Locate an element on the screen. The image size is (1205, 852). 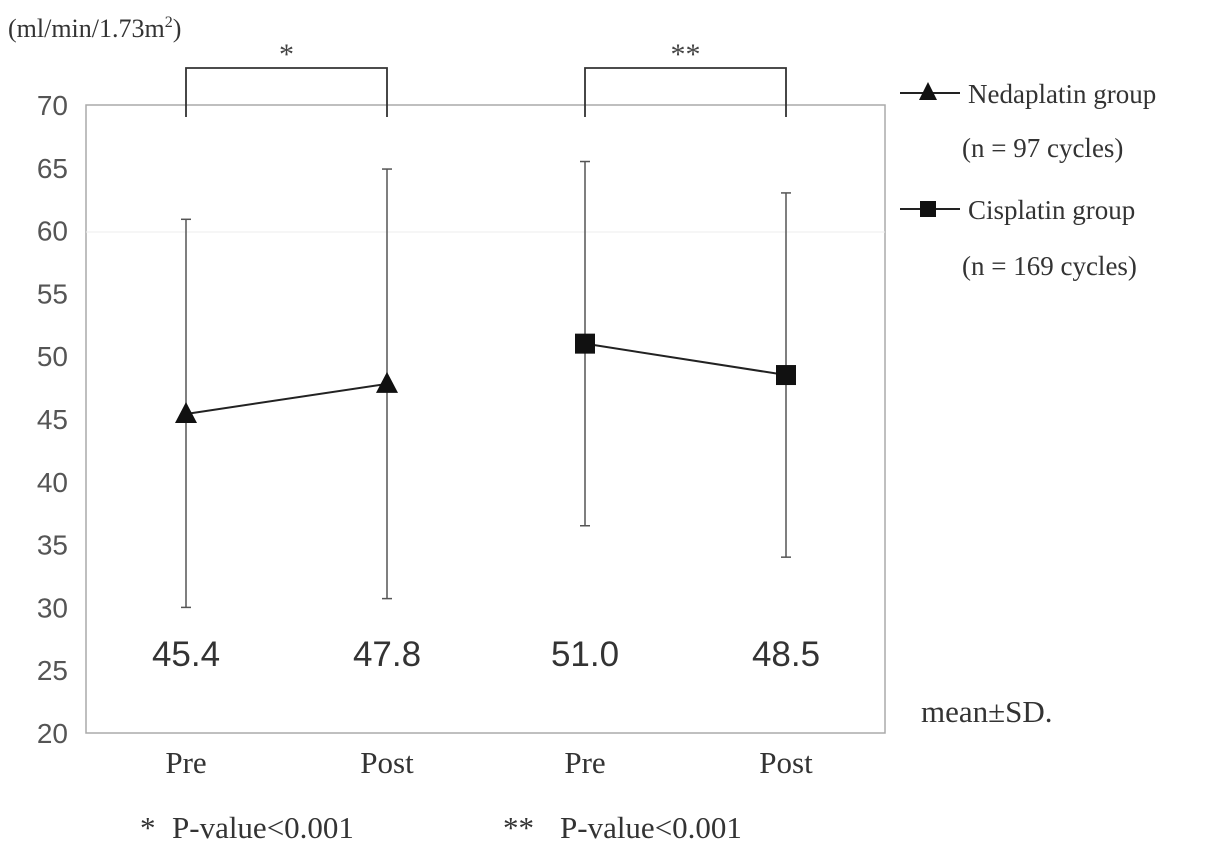
y-tick-label: 60 is located at coordinates (52, 231).